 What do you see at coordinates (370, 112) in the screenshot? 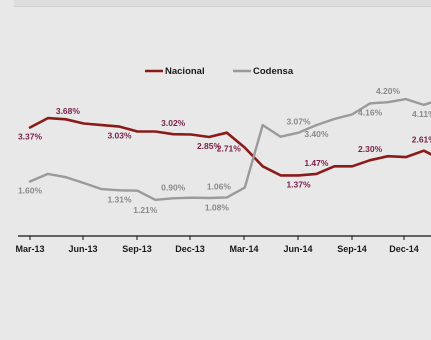
I see `data-label-codensa: 4.16%` at bounding box center [370, 112].